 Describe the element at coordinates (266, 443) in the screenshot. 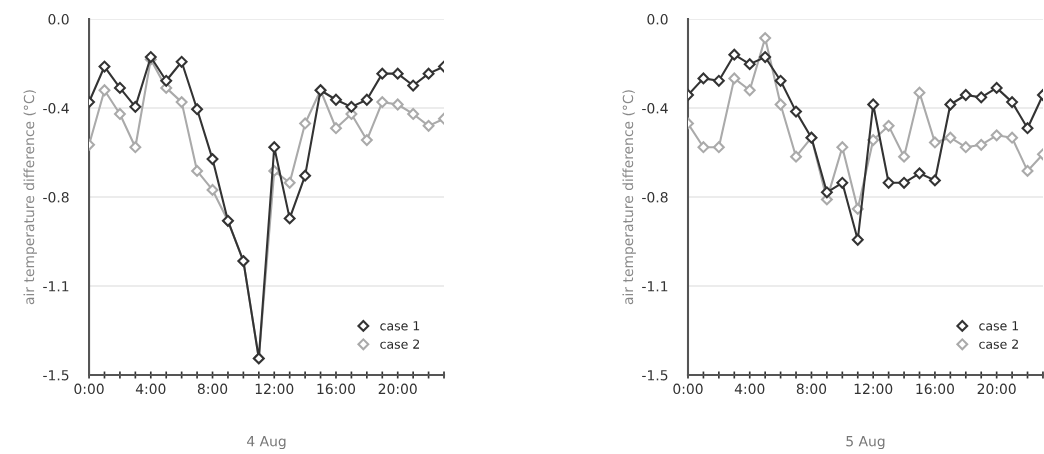

I see `x-axis-title: 4 Aug` at that location.